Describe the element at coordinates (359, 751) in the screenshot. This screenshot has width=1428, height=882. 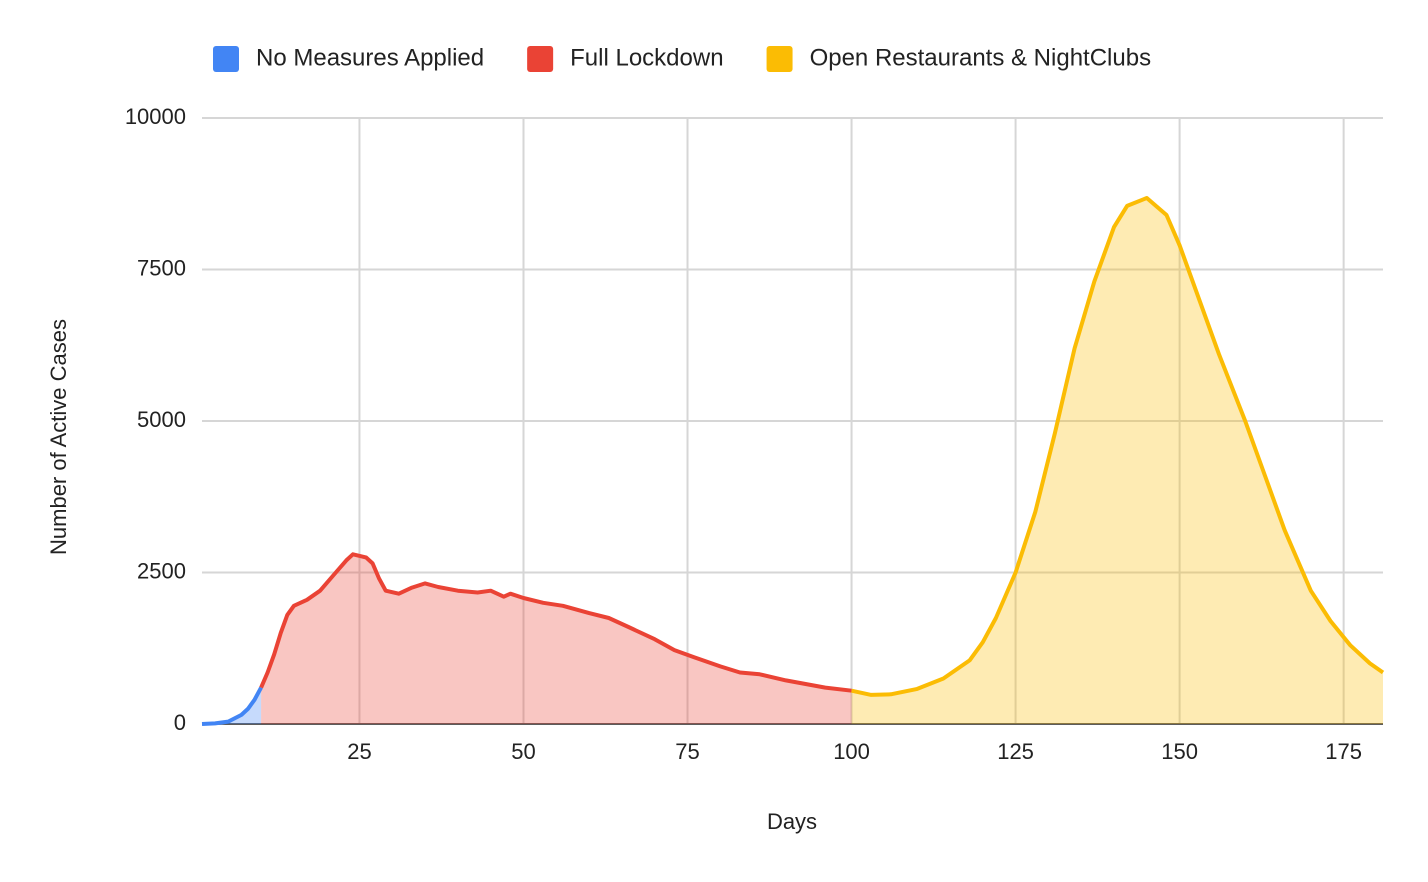
I see `x-tick-label: 25` at that location.